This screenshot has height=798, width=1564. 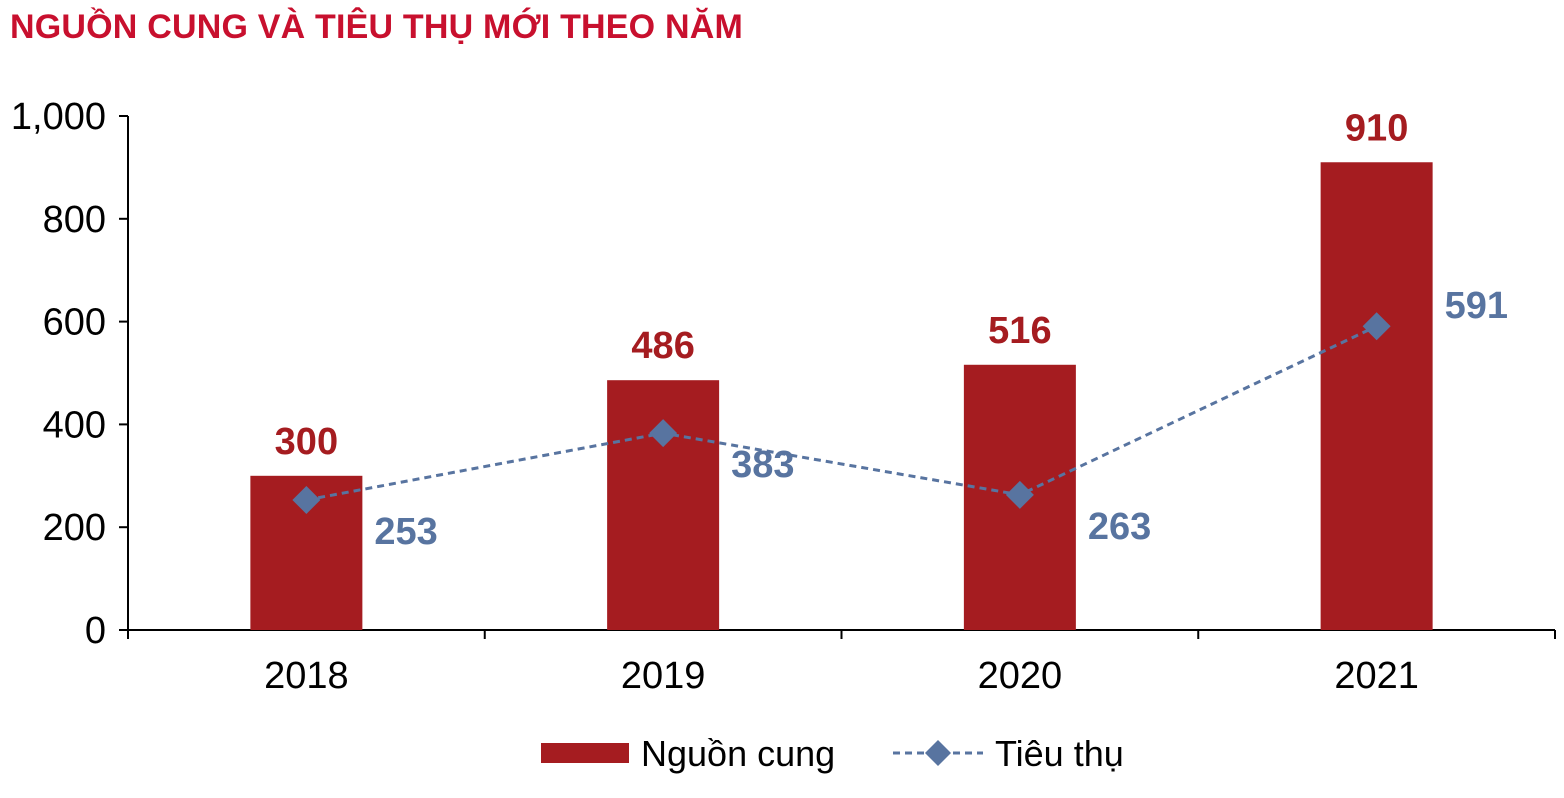 I want to click on y-tick-label: 200, so click(x=74, y=528).